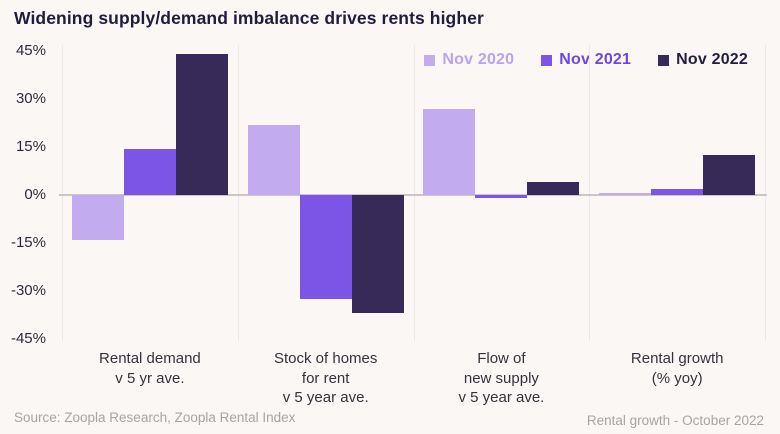 The image size is (780, 434). I want to click on y-axis-tick-label: -30%, so click(28, 290).